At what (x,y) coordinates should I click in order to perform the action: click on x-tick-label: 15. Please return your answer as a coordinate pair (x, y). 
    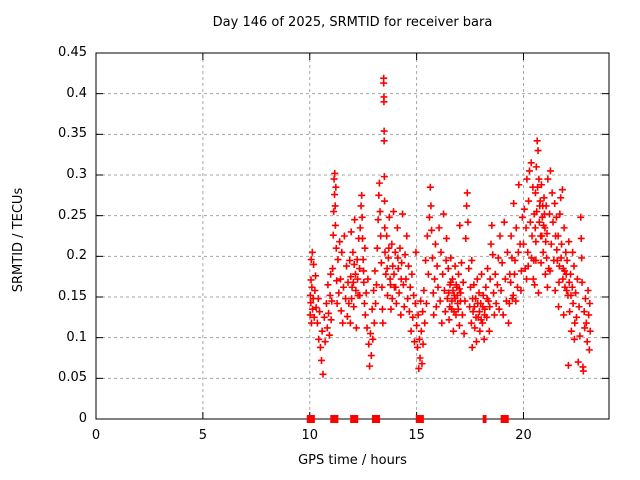
    Looking at the image, I should click on (416, 435).